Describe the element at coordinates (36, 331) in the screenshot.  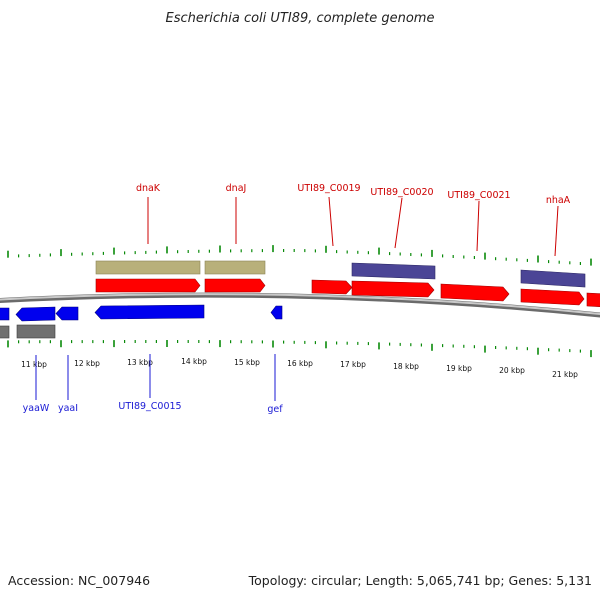
I see `pseudo-block-yaaw` at that location.